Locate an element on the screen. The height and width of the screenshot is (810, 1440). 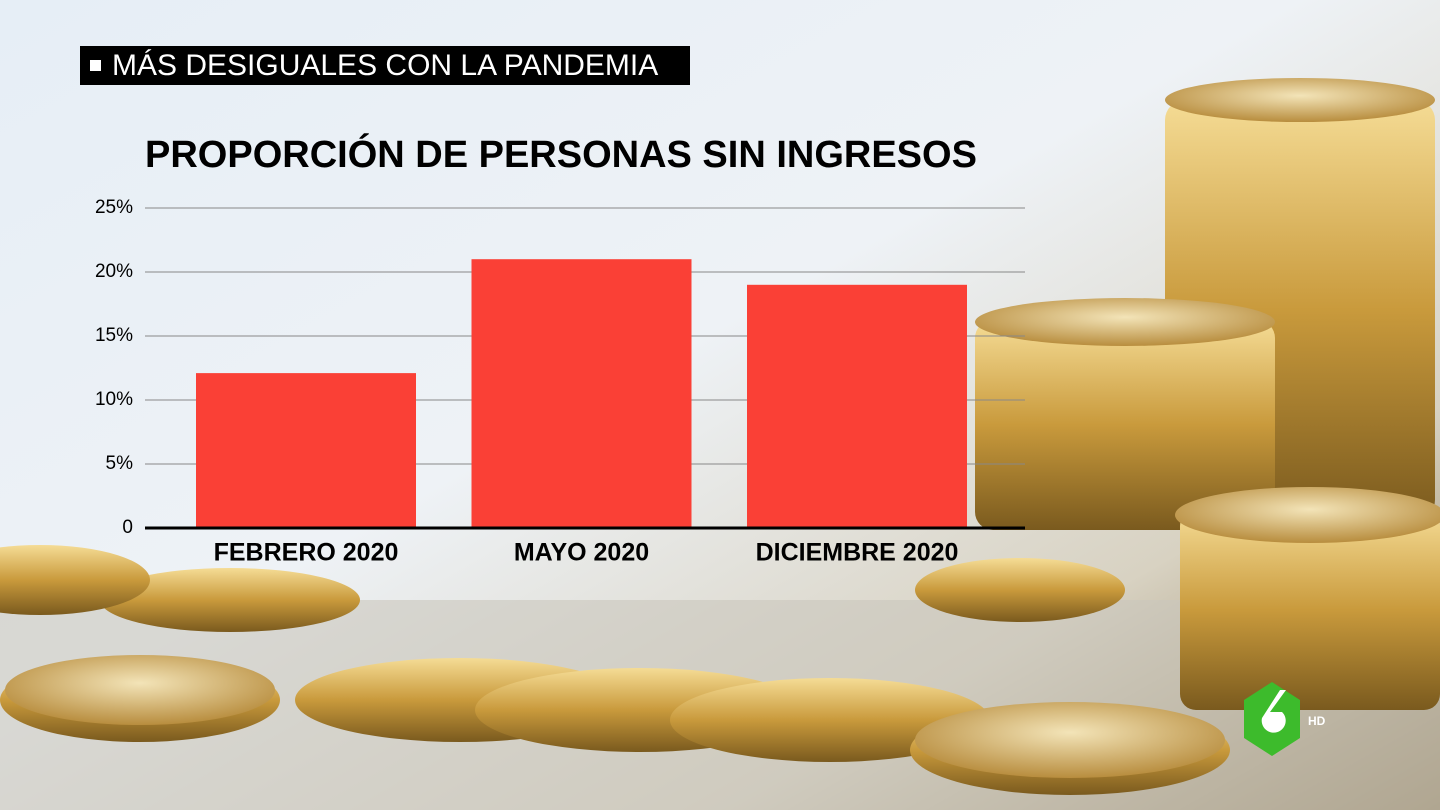
banner: MÁS DESIGUALES CON LA PANDEMIA is located at coordinates (385, 65).